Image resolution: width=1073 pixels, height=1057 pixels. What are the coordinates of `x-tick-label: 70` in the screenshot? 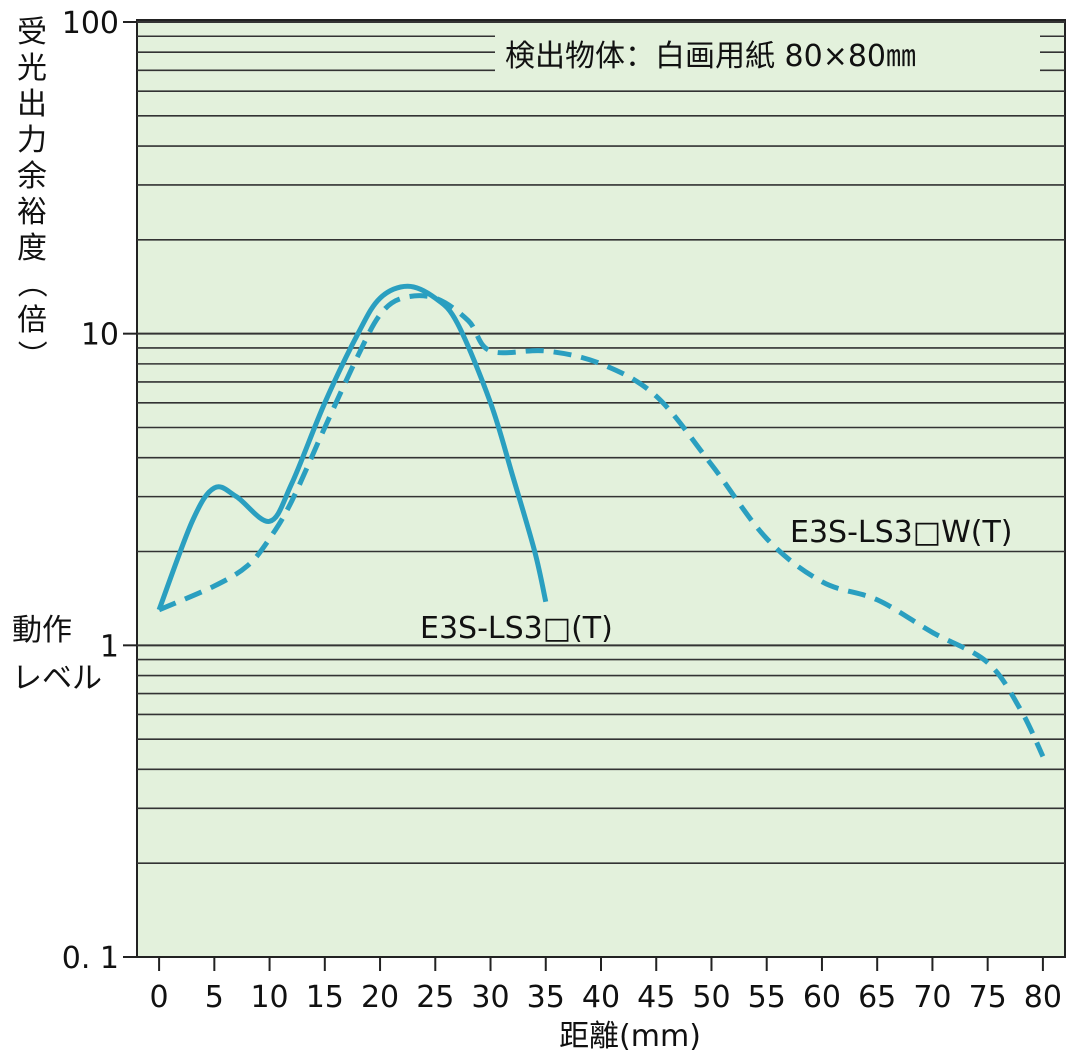 It's located at (932, 997).